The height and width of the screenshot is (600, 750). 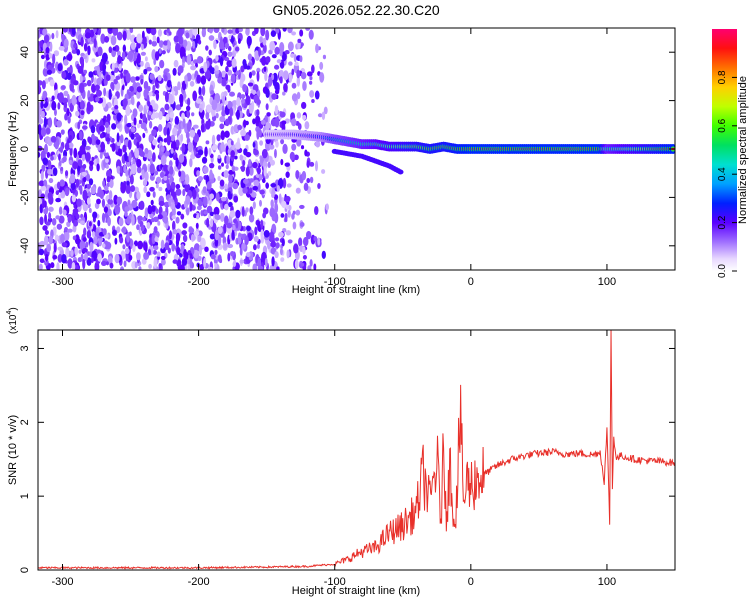 What do you see at coordinates (724, 150) in the screenshot?
I see `colorbar-gradient` at bounding box center [724, 150].